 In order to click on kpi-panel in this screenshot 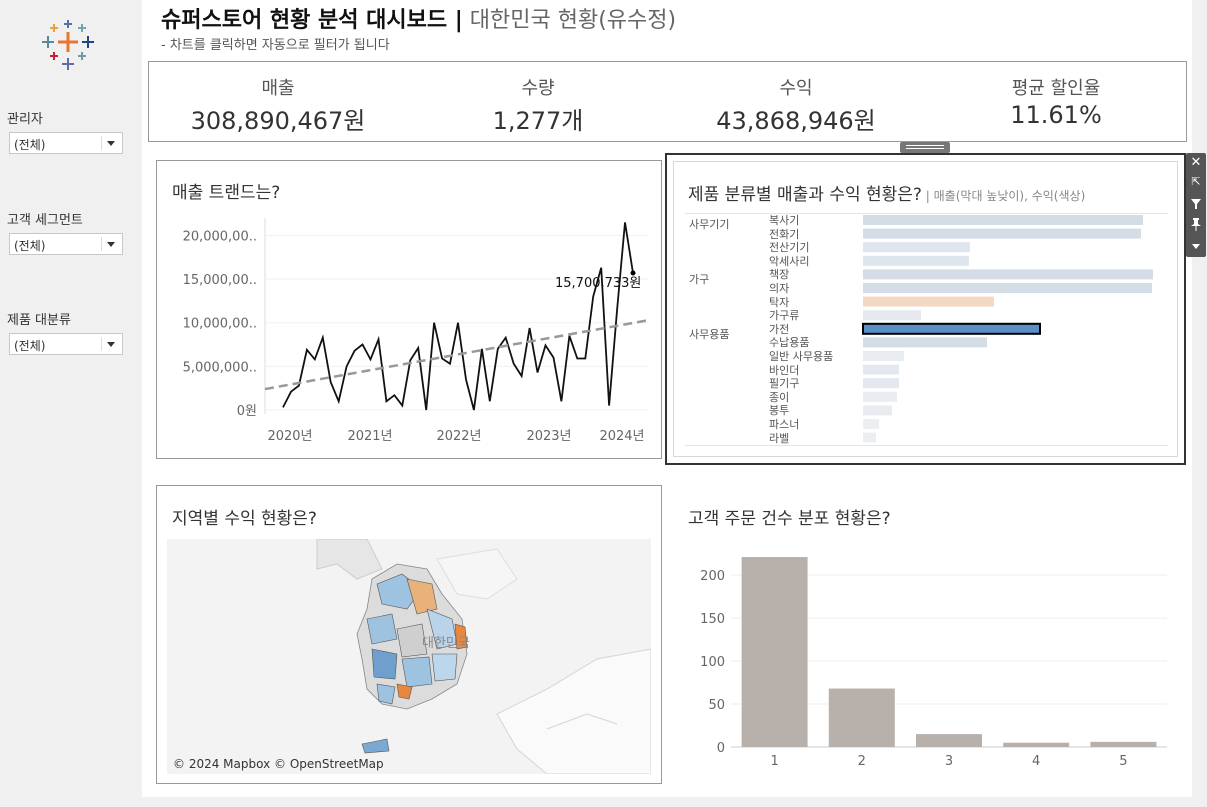, I will do `click(667, 101)`.